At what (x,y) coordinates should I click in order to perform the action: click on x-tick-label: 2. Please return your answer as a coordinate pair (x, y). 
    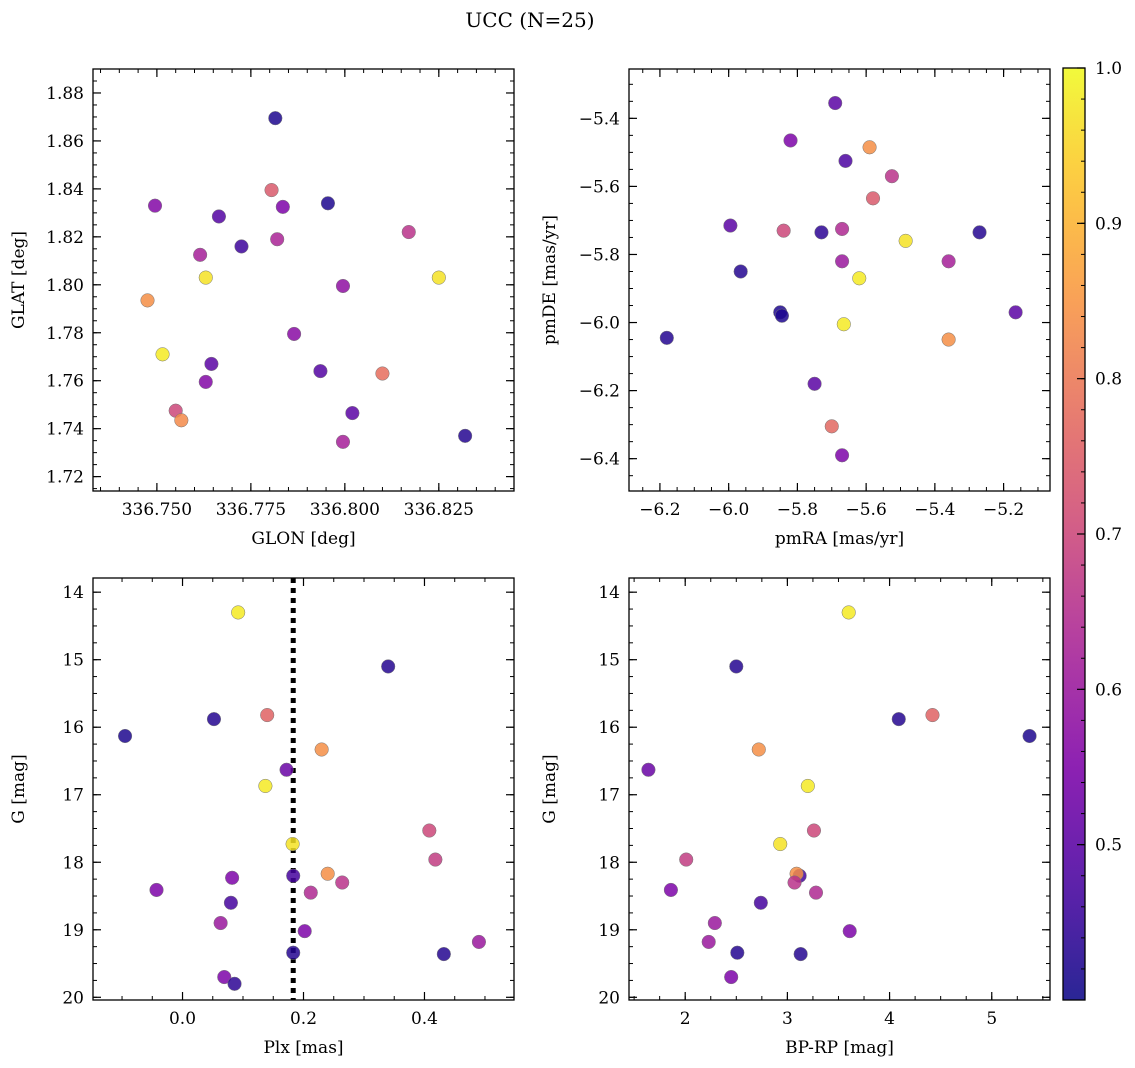
    Looking at the image, I should click on (685, 1019).